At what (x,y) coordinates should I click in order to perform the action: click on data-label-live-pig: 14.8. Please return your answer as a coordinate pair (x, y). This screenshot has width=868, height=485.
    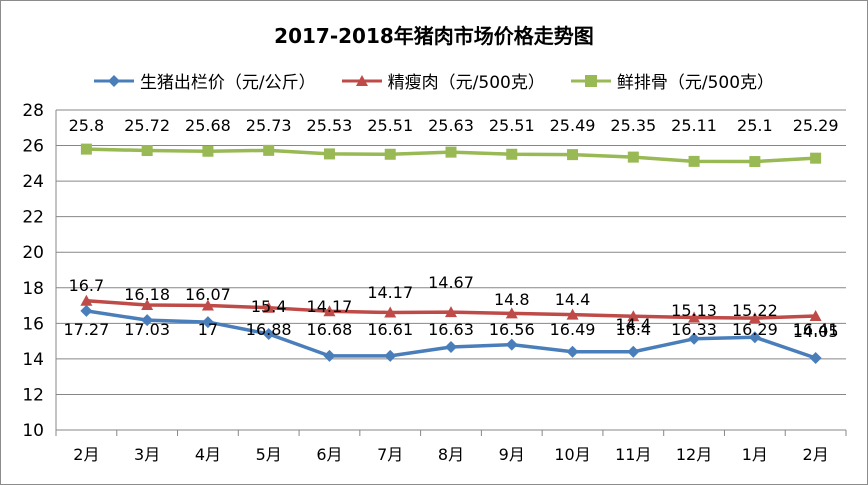
    Looking at the image, I should click on (512, 299).